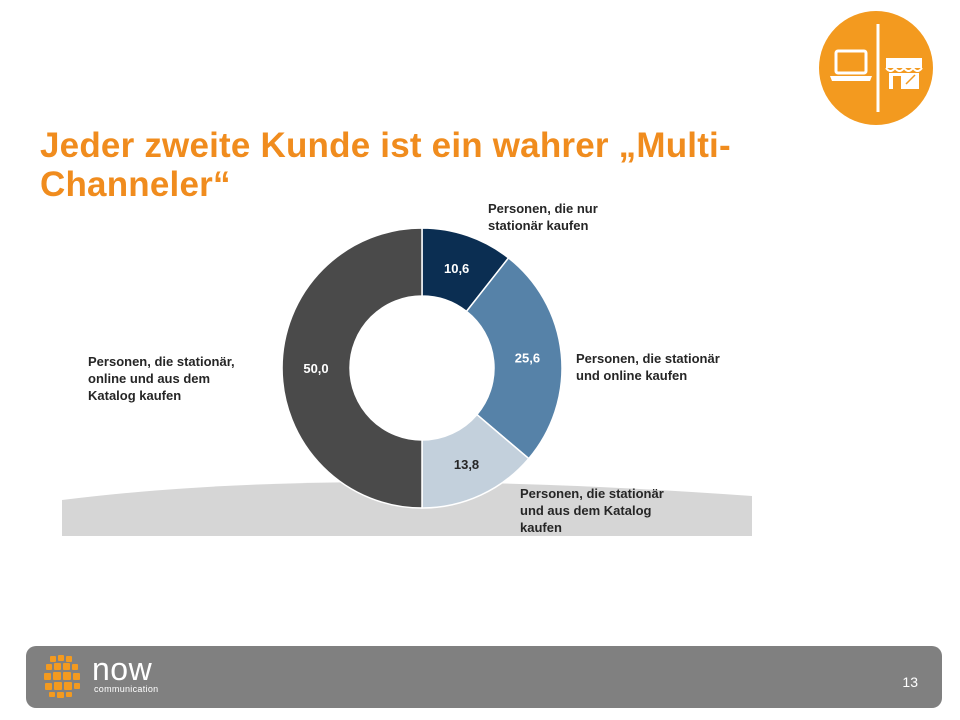 The image size is (960, 720). Describe the element at coordinates (126, 689) in the screenshot. I see `logo-subtext: communication` at that location.